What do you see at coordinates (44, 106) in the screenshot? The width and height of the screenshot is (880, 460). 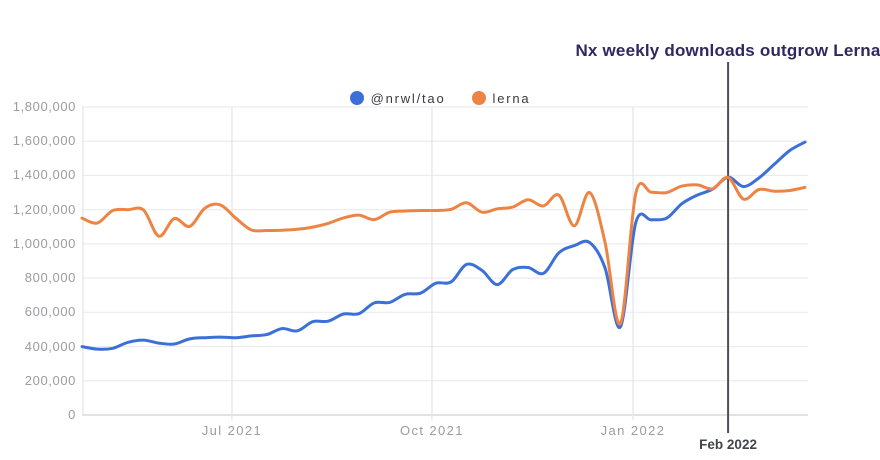 I see `y-axis-label: 1,800,000` at bounding box center [44, 106].